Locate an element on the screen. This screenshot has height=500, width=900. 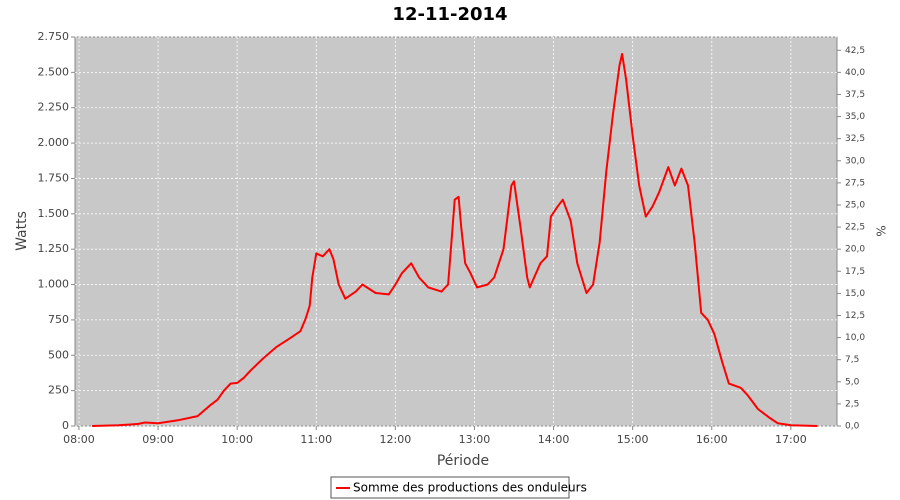
x-tick-label: 16:00 is located at coordinates (712, 439).